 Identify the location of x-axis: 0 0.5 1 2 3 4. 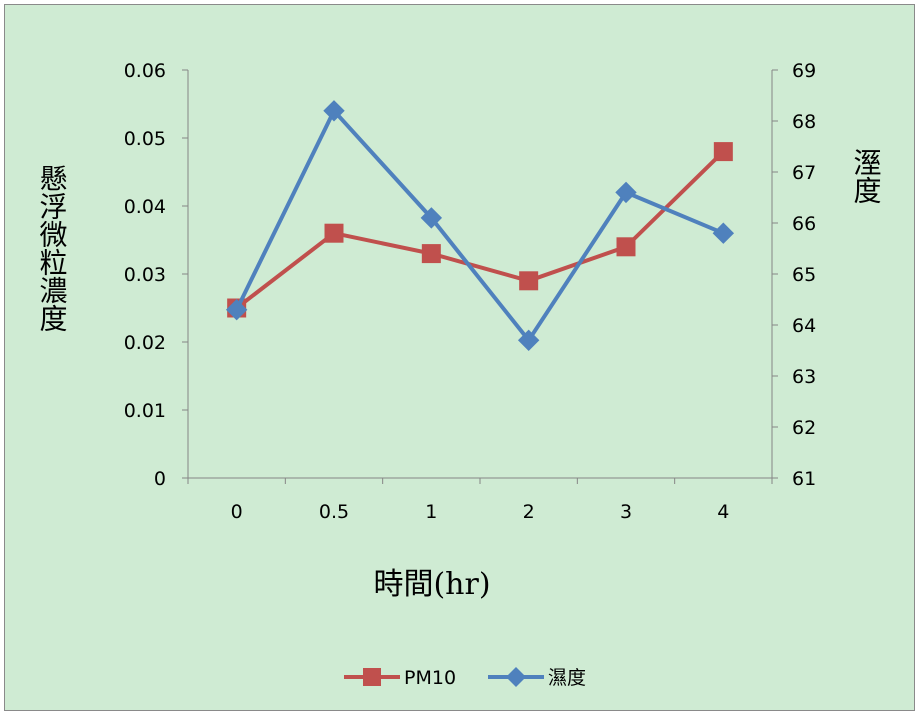
(480, 500).